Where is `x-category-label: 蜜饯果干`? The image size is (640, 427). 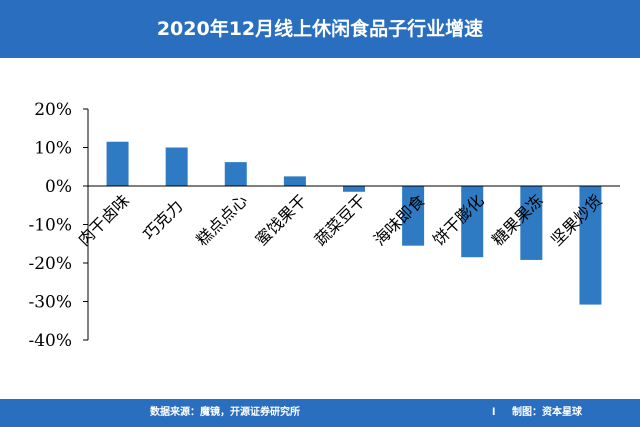
x-category-label: 蜜饯果干 is located at coordinates (281, 220).